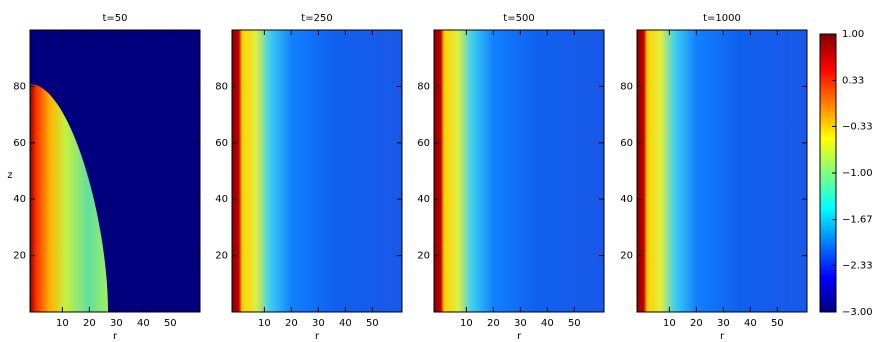  I want to click on panel-title: t=250, so click(316, 18).